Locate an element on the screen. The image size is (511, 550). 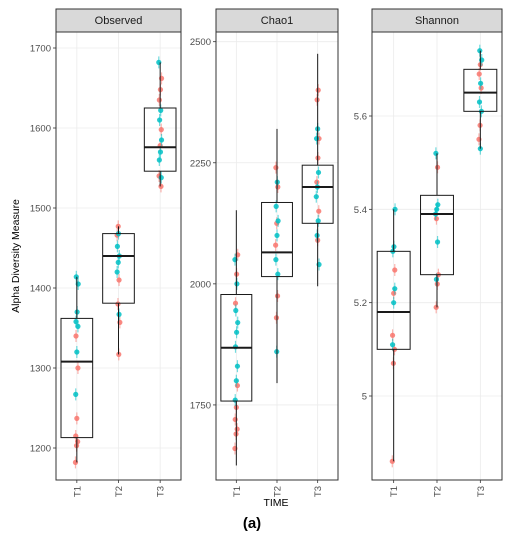
facet-strip-label: Chao1 is located at coordinates (277, 21).